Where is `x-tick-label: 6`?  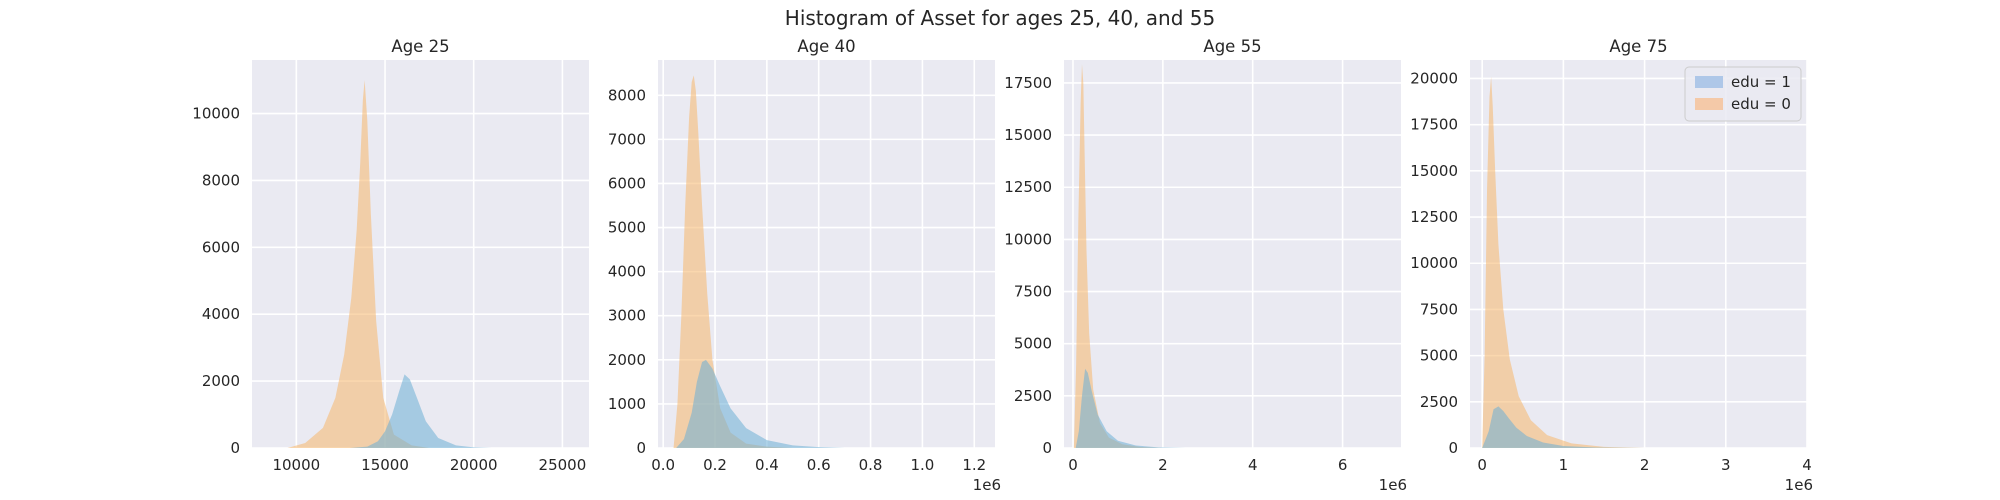 x-tick-label: 6 is located at coordinates (1343, 465).